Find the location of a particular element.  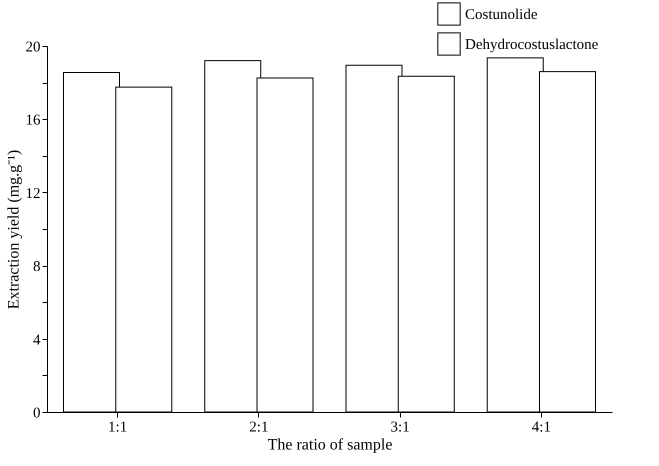

y-tick-label: 4 is located at coordinates (37, 340).